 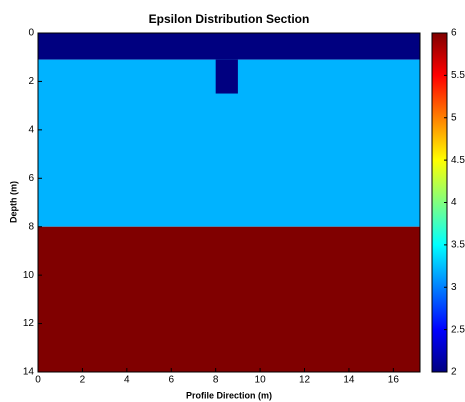 What do you see at coordinates (31, 226) in the screenshot?
I see `y-tick-label: 8` at bounding box center [31, 226].